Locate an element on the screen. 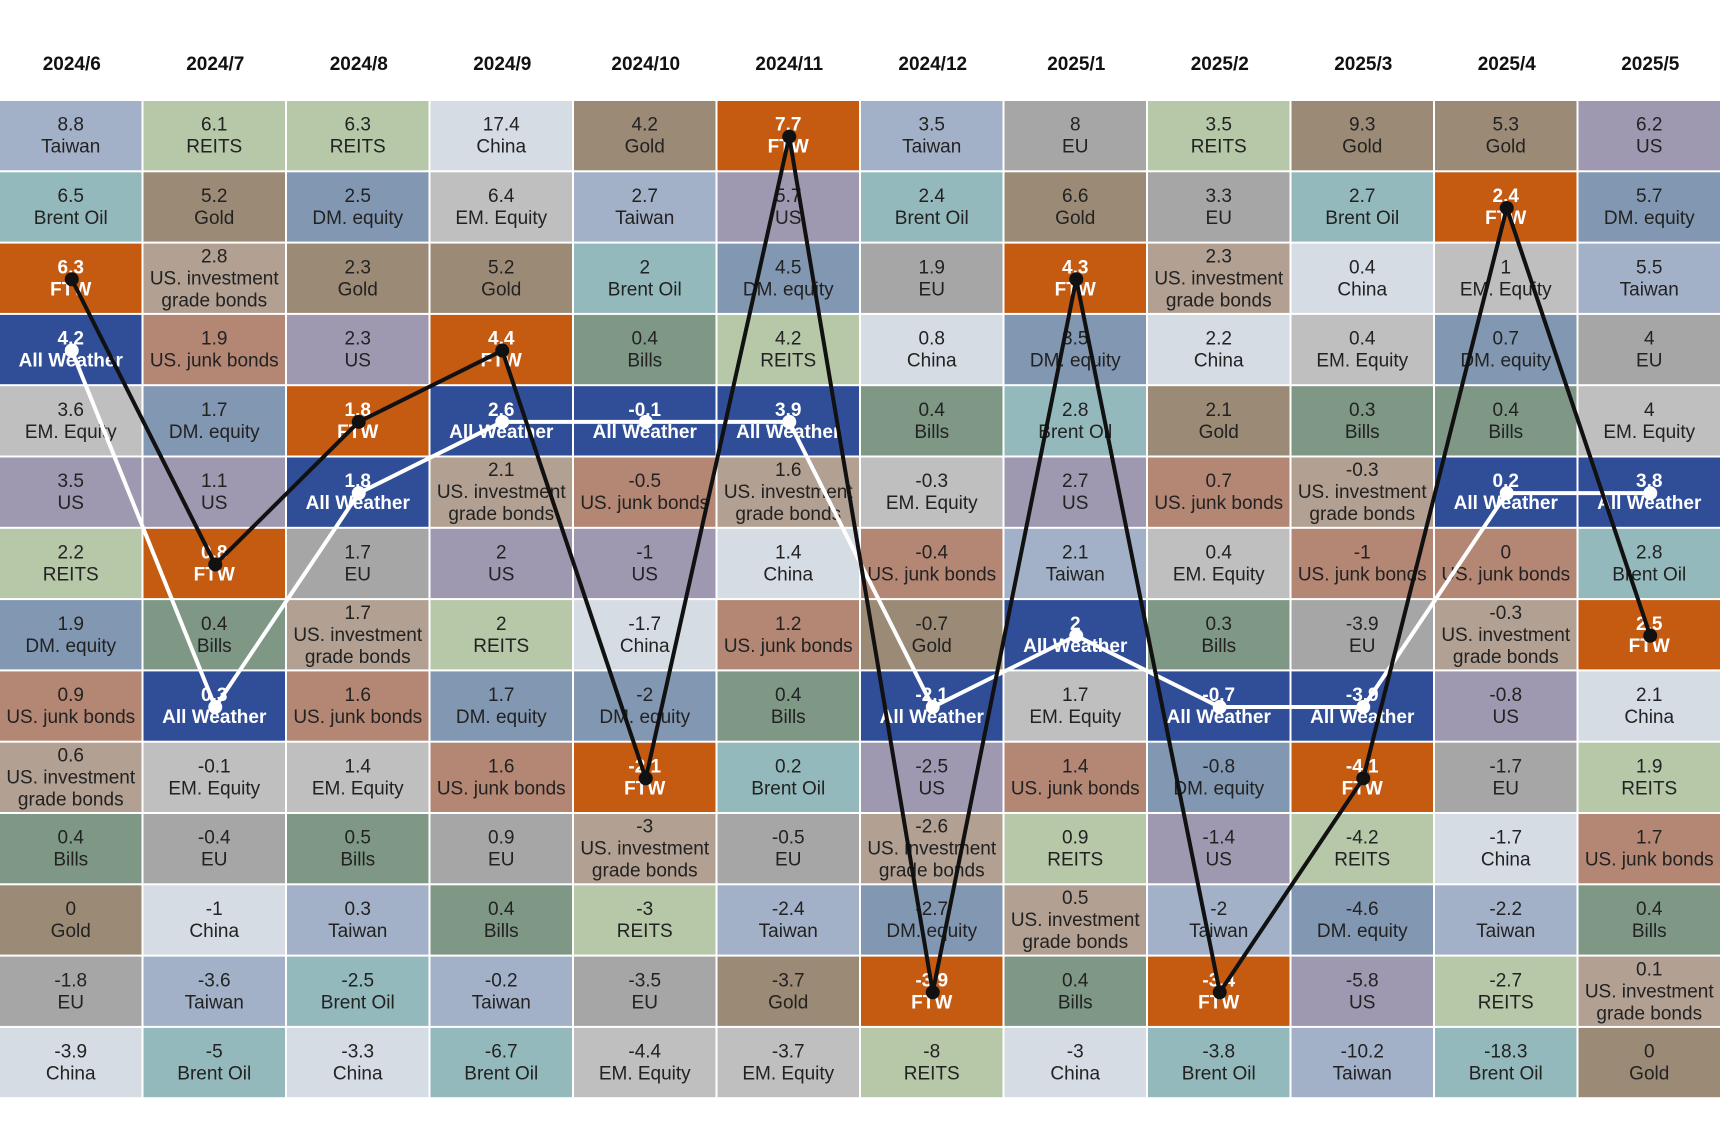  month-header: 2024/10 is located at coordinates (645, 64).